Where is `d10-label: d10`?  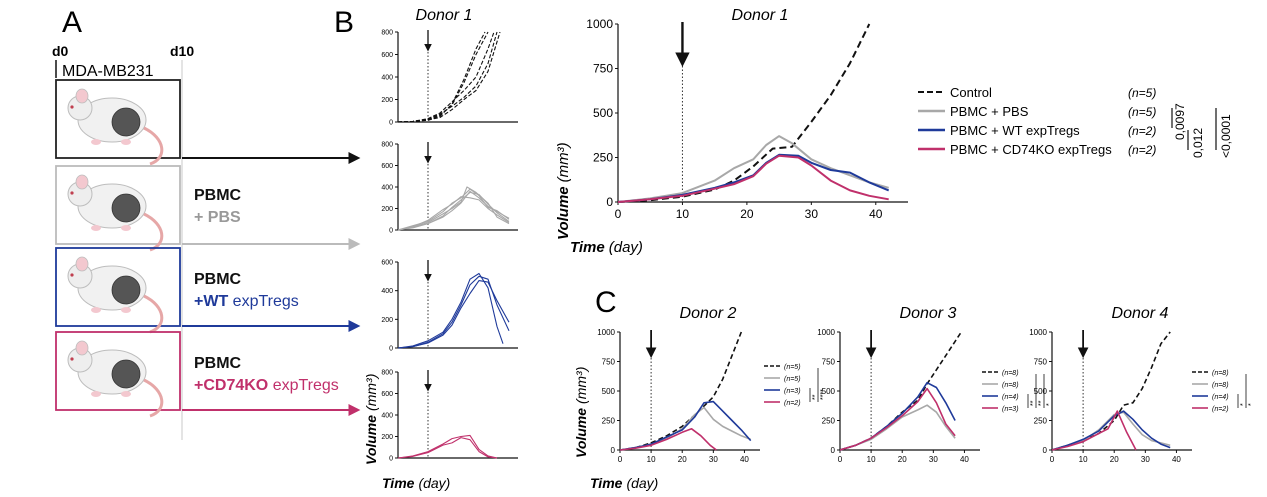
d10-label: d10 is located at coordinates (182, 51).